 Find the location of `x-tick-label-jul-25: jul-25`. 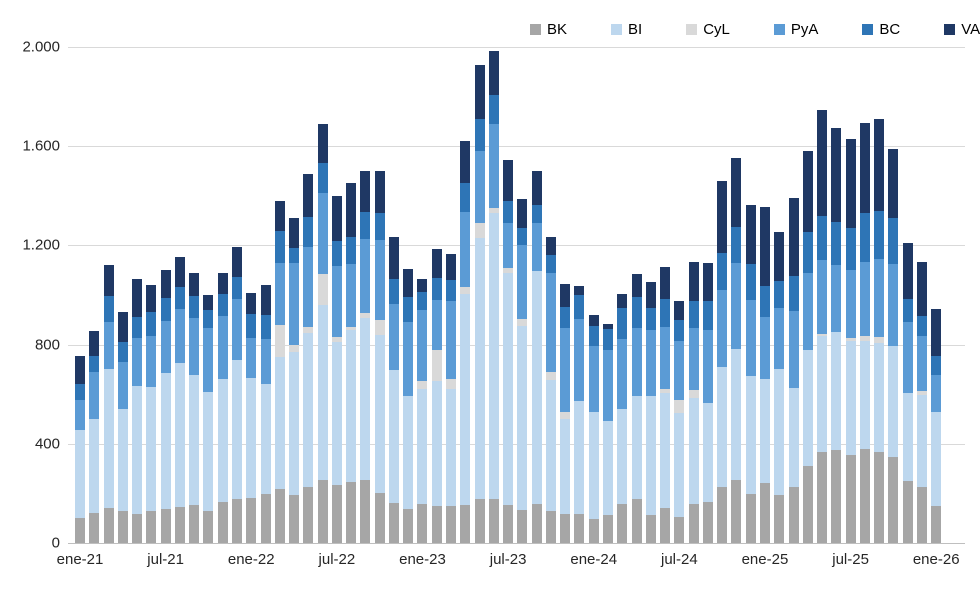

x-tick-label-jul-25: jul-25 is located at coordinates (850, 559).